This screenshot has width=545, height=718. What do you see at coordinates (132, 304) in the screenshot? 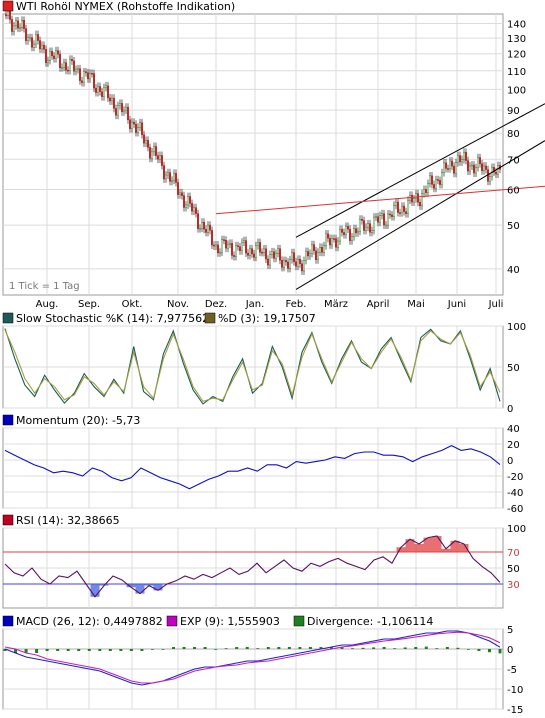
I see `price-x-label: Okt.` at bounding box center [132, 304].